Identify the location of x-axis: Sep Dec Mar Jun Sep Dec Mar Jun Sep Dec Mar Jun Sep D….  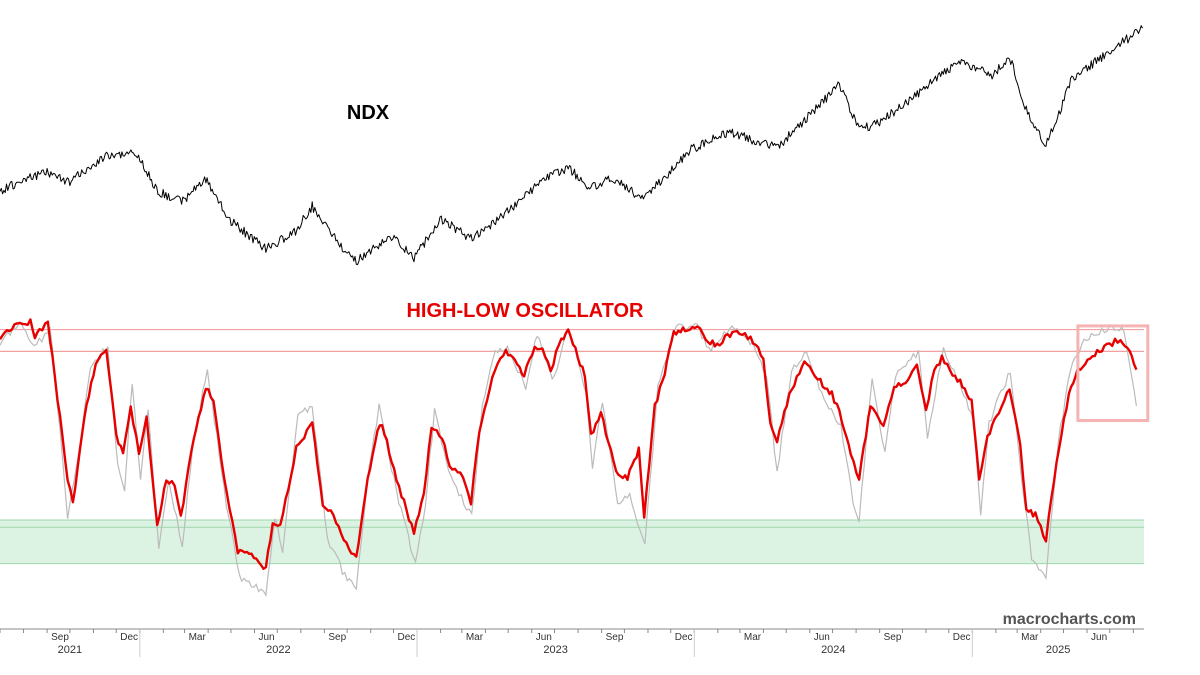
(572, 642).